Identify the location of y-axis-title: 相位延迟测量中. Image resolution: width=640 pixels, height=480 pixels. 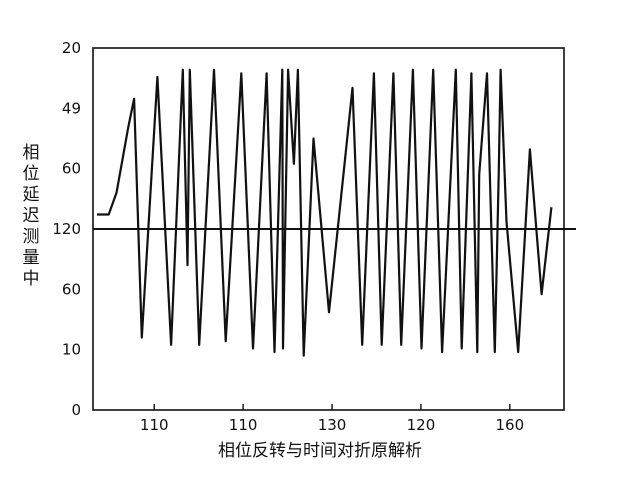
(31, 216).